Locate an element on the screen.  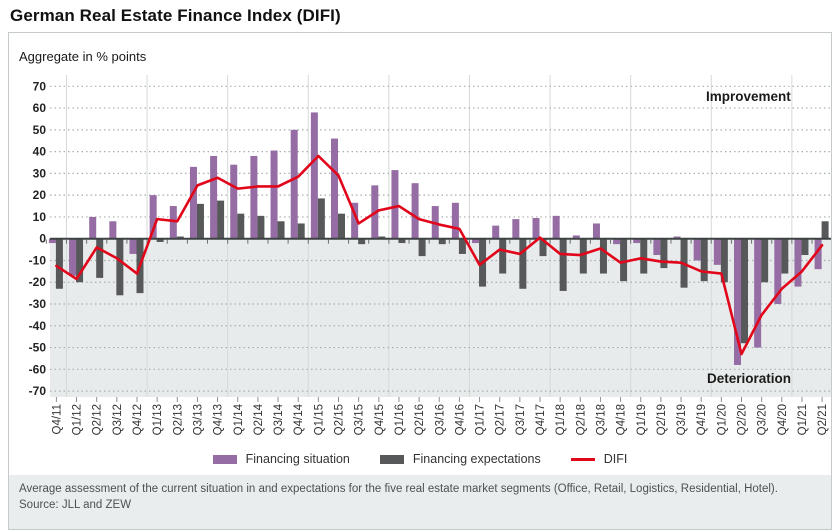
x-tick-label: Q3/14 is located at coordinates (279, 419).